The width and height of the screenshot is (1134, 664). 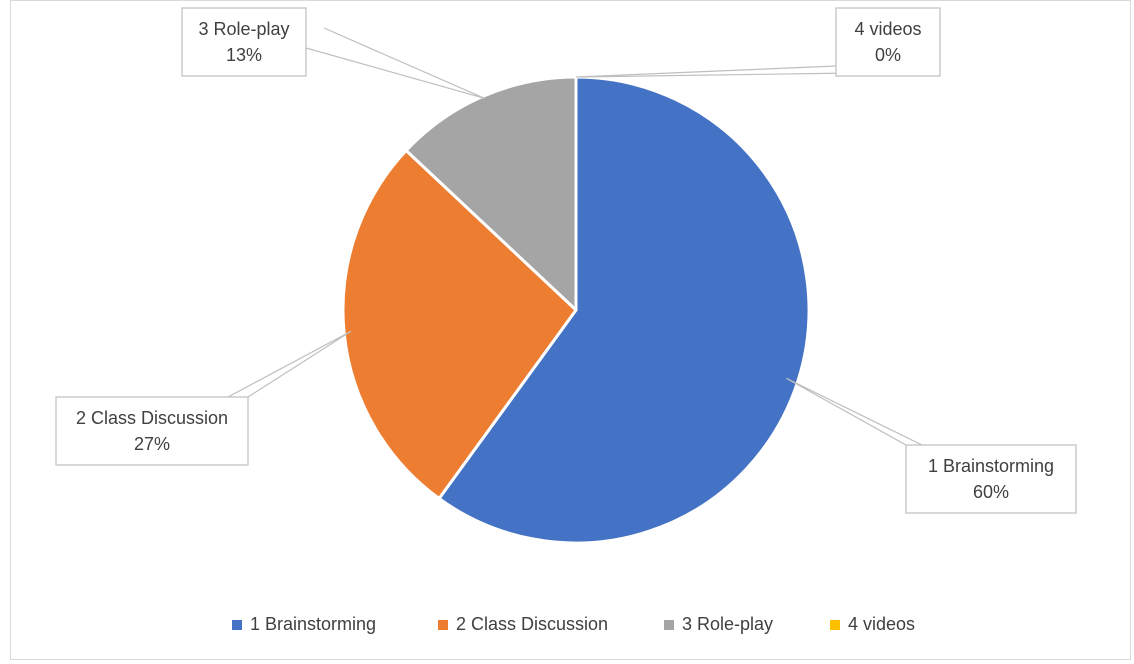 I want to click on leader-line-2-class-discussion, so click(x=289, y=364).